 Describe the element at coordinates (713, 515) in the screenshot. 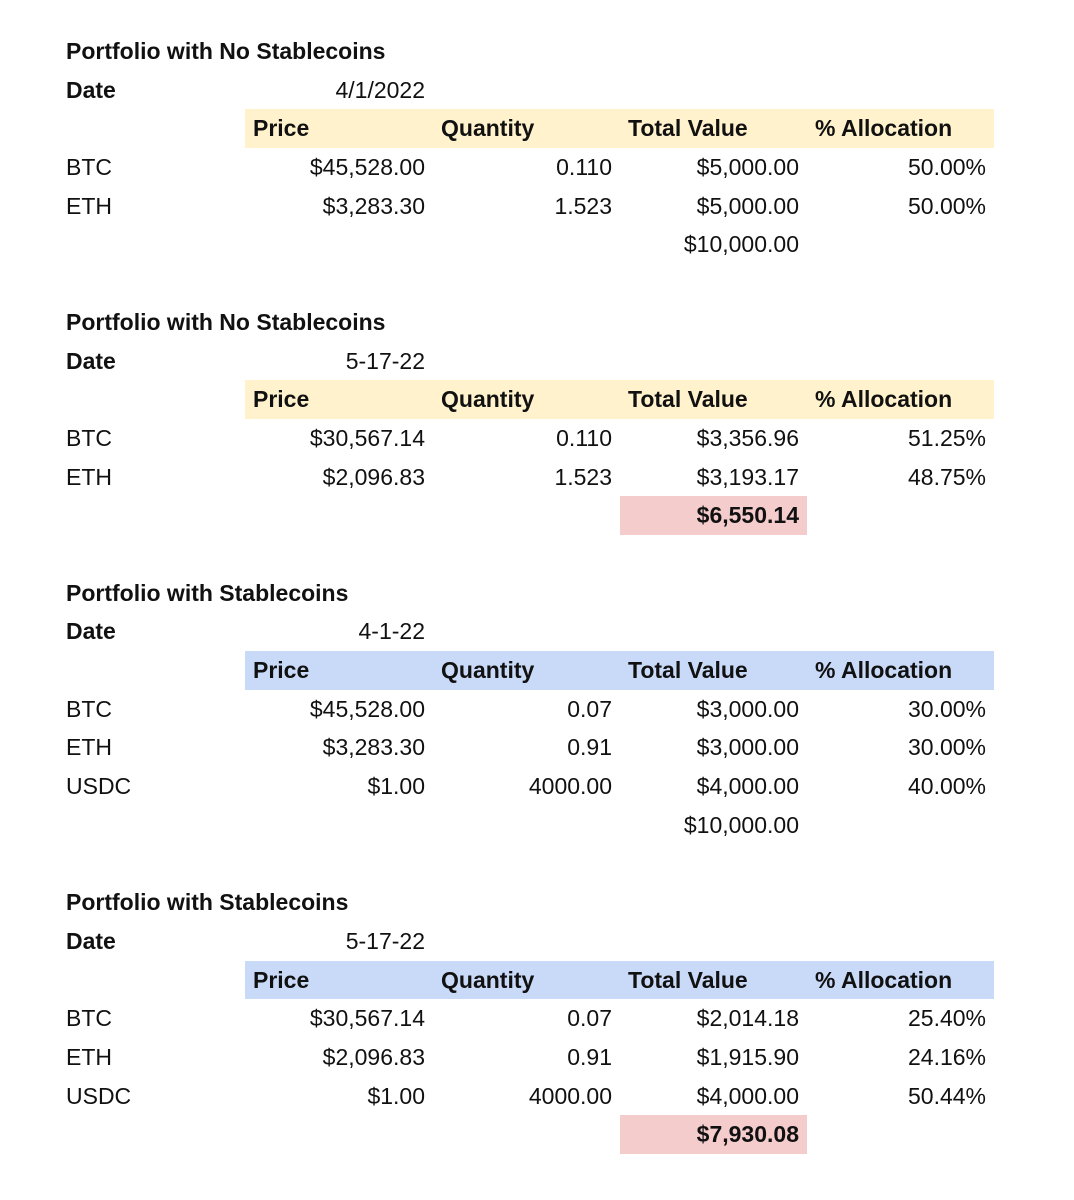

I see `portfolio-total-highlighted: $6,550.14` at that location.